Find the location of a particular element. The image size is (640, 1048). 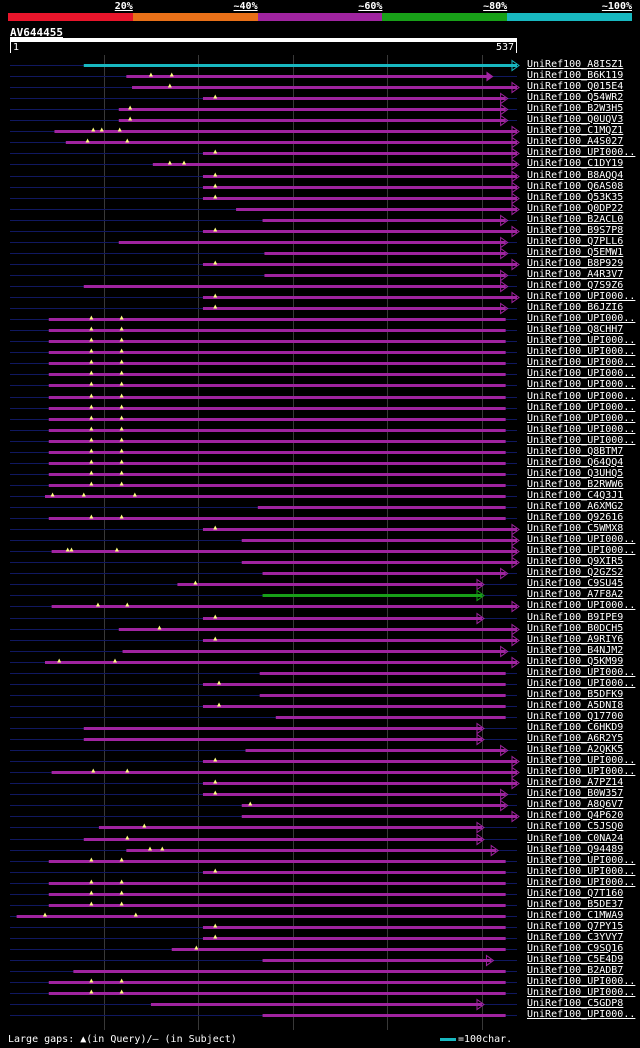

hit-label: UniRef100_C9SU45 is located at coordinates (575, 583).